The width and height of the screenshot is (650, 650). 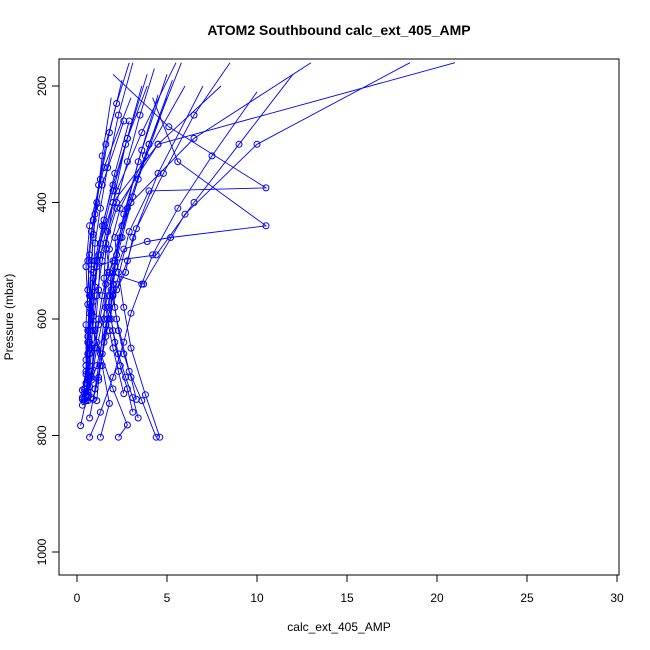 What do you see at coordinates (42, 551) in the screenshot?
I see `y-tick-label: 1000` at bounding box center [42, 551].